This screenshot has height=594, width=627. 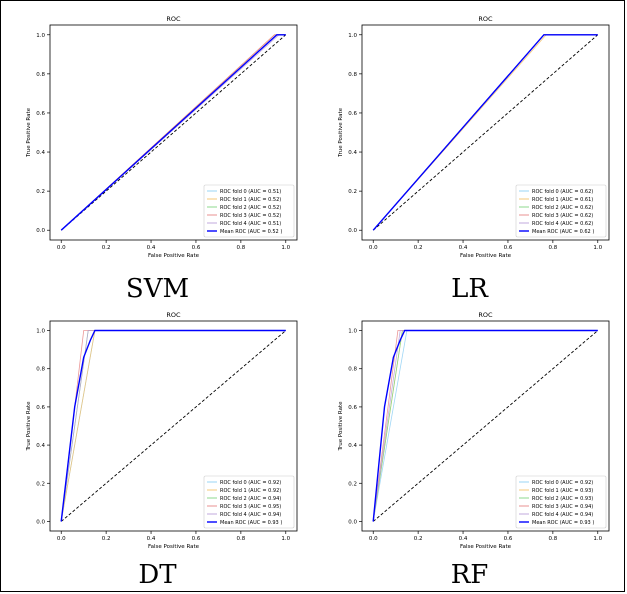 I want to click on chart0-xlabel: False Positive Rate, so click(x=174, y=256).